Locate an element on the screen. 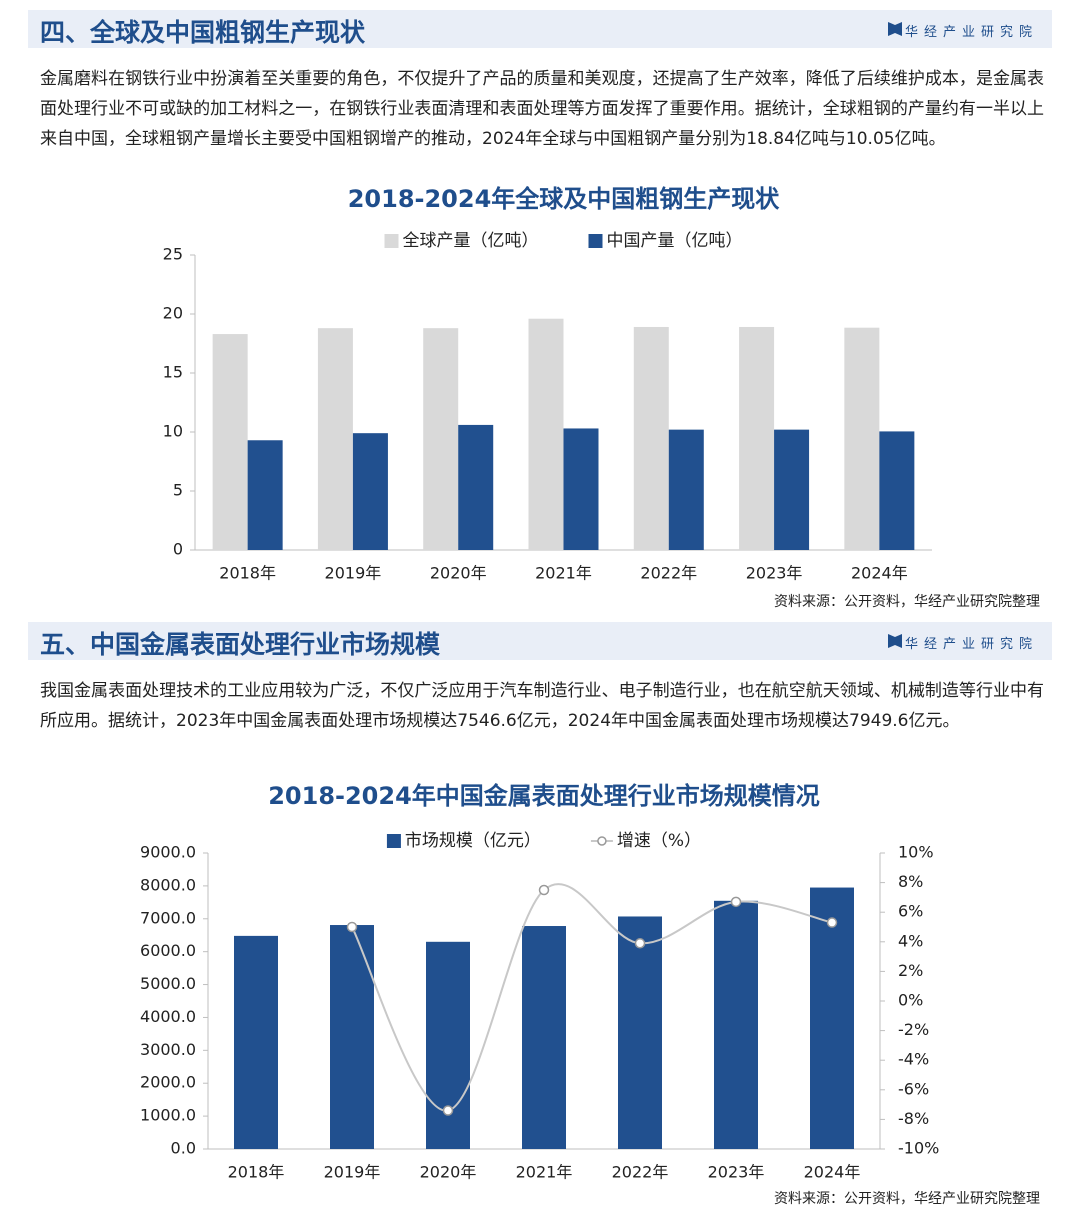 Image resolution: width=1080 pixels, height=1215 pixels. y2-tick-label: 2% is located at coordinates (910, 970).